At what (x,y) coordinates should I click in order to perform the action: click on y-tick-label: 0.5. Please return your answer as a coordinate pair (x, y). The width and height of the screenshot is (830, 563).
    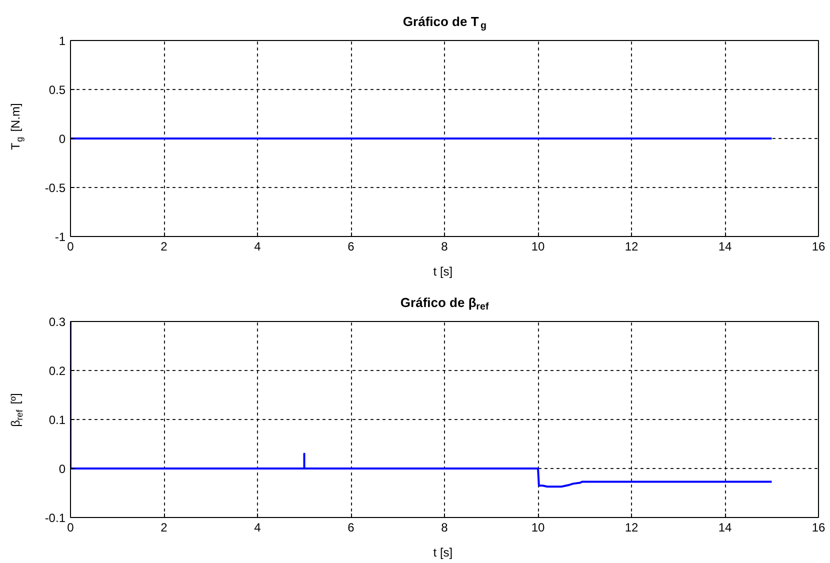
    Looking at the image, I should click on (57, 90).